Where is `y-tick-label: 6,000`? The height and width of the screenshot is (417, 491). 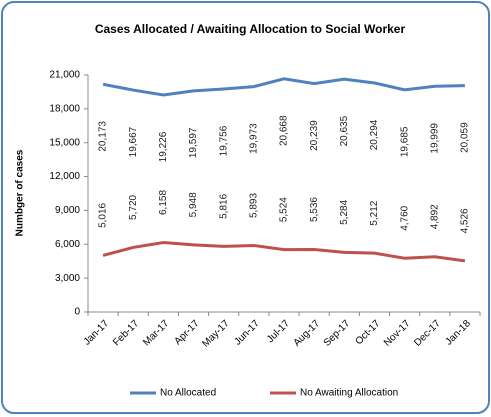 y-tick-label: 6,000 is located at coordinates (67, 244).